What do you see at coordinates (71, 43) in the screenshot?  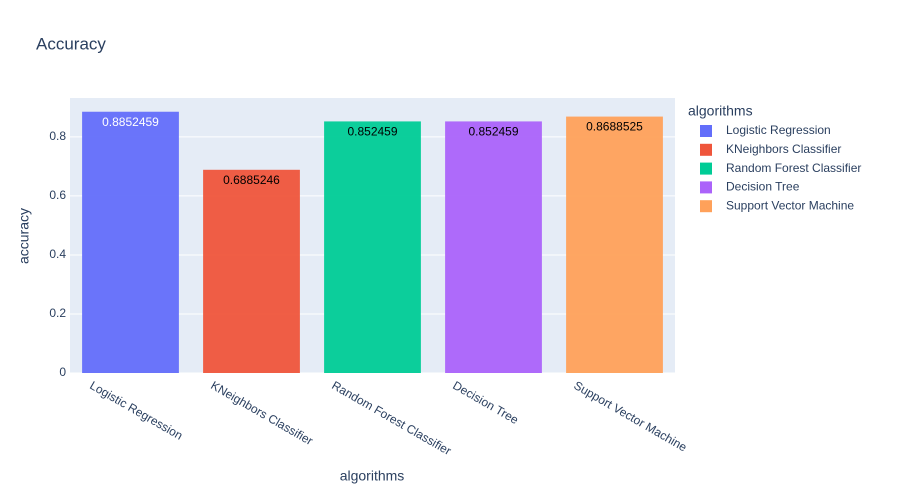 I see `chart-title: Accuracy` at bounding box center [71, 43].